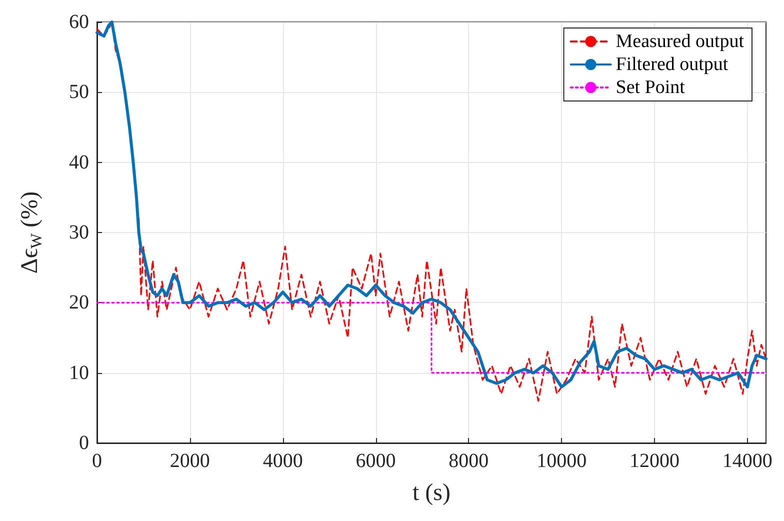 This screenshot has width=784, height=521. I want to click on x-tick-label: 2000, so click(190, 461).